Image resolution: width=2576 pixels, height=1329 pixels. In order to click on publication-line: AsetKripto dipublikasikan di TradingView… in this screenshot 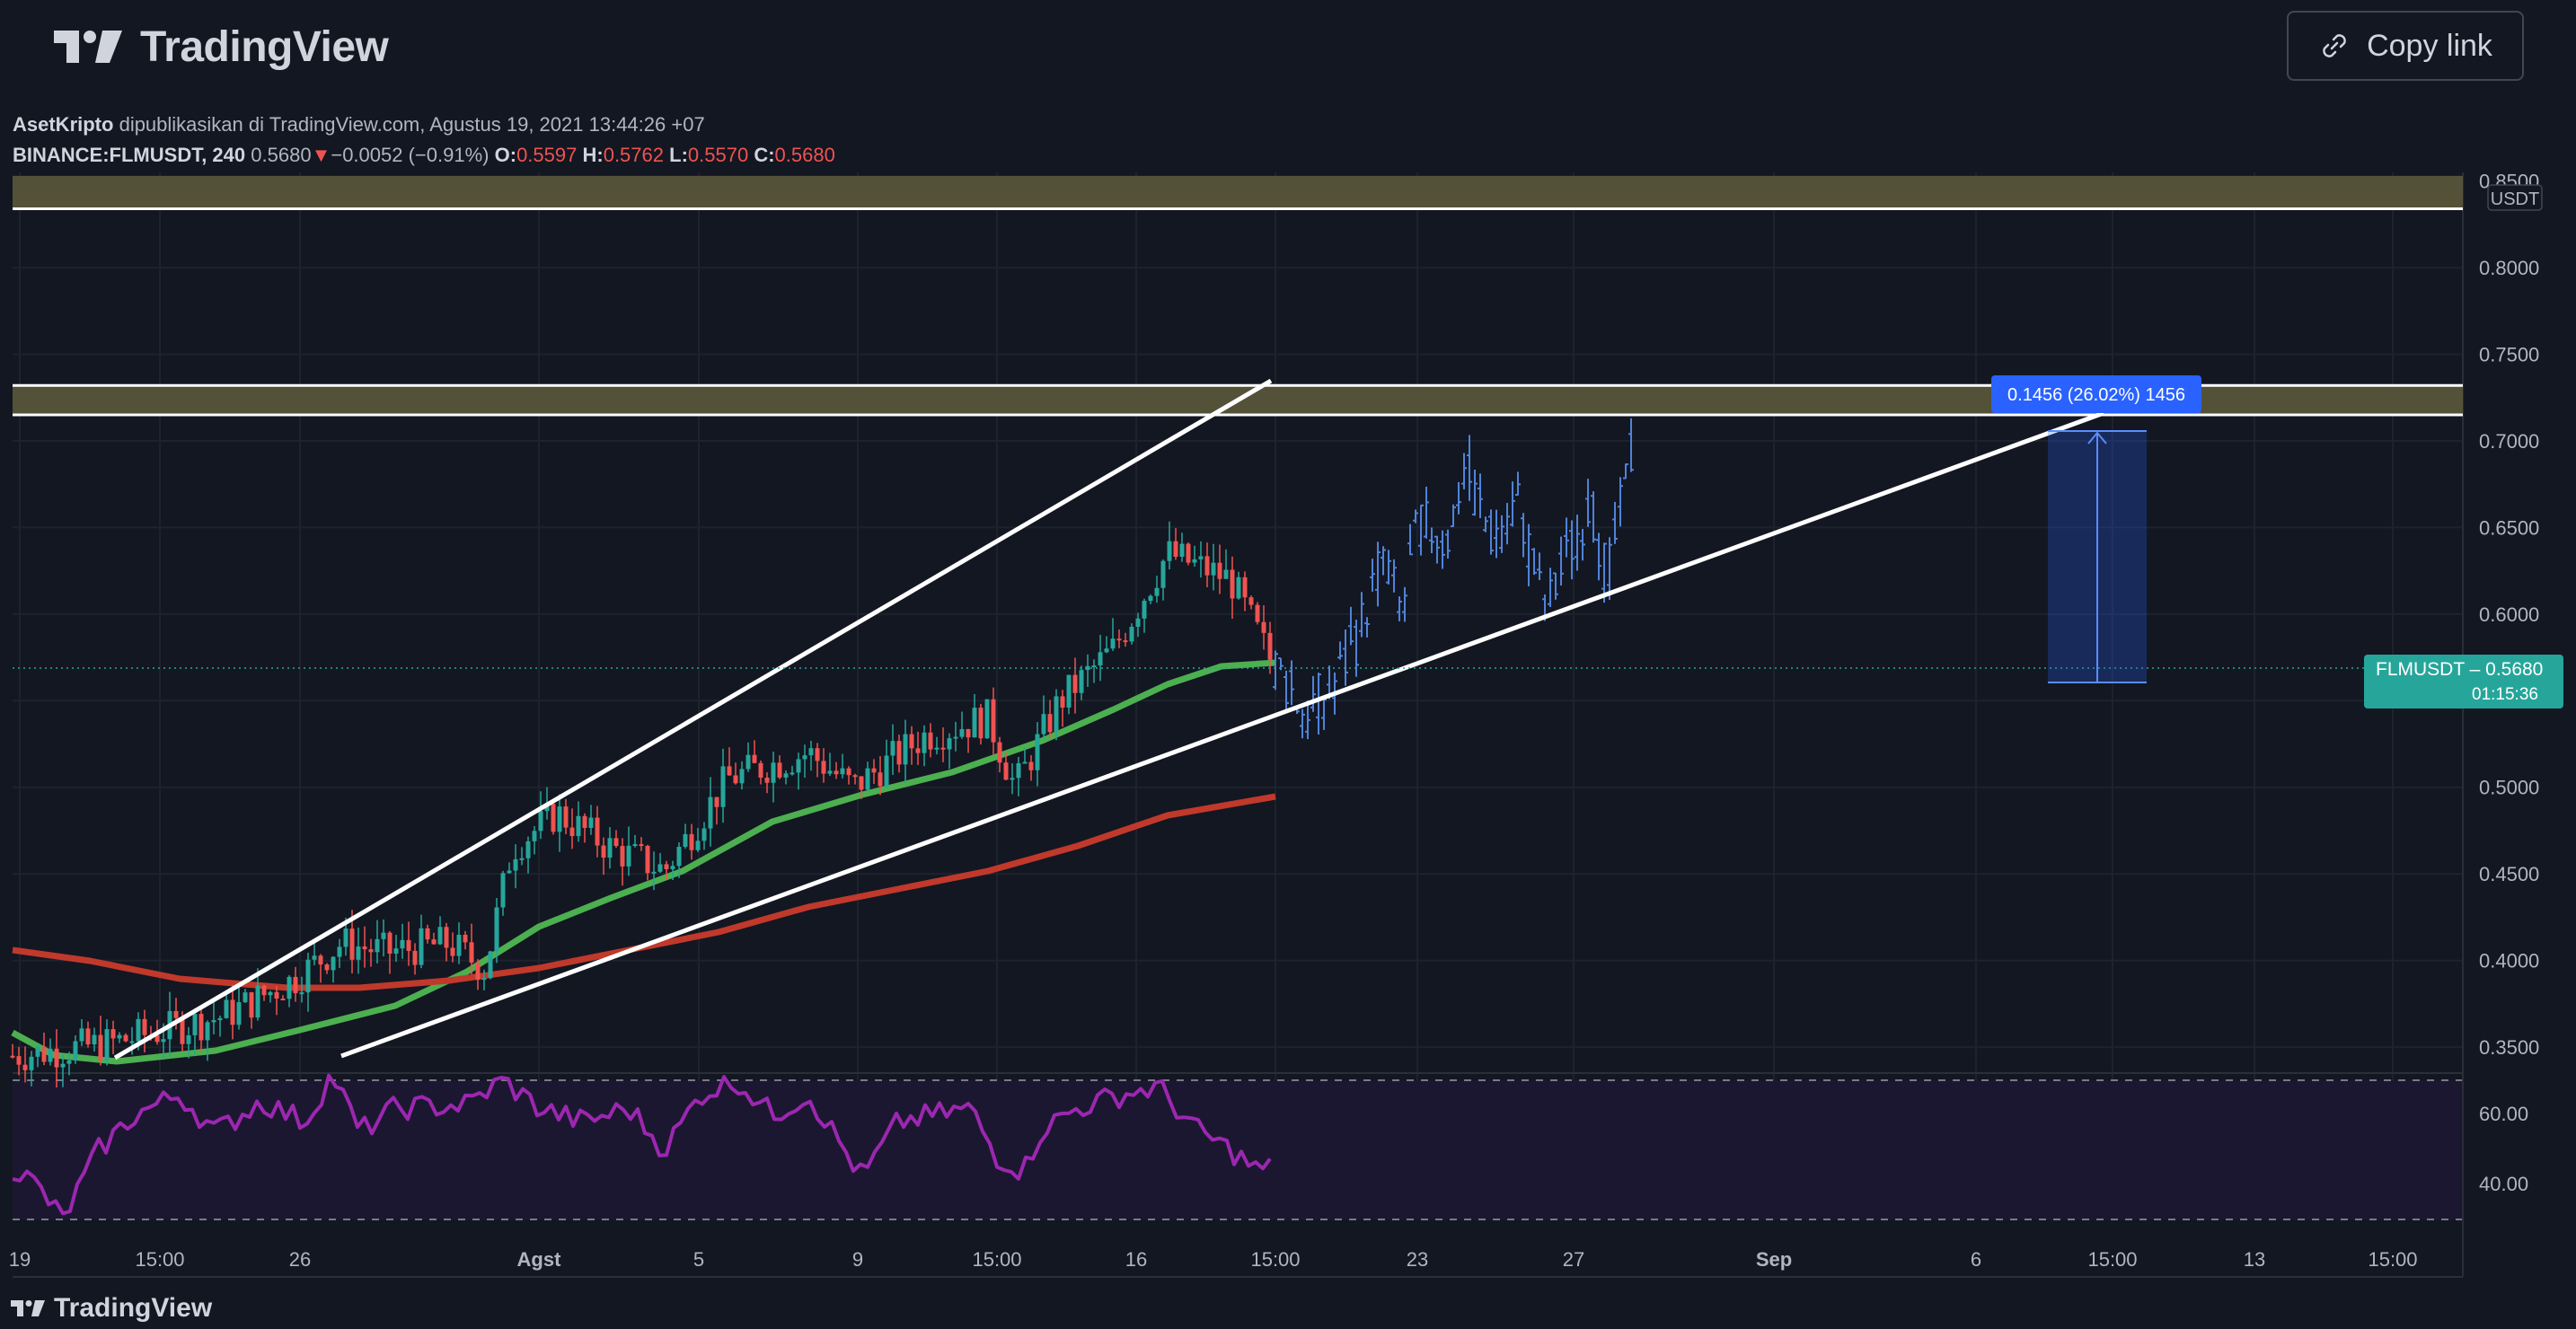, I will do `click(424, 125)`.